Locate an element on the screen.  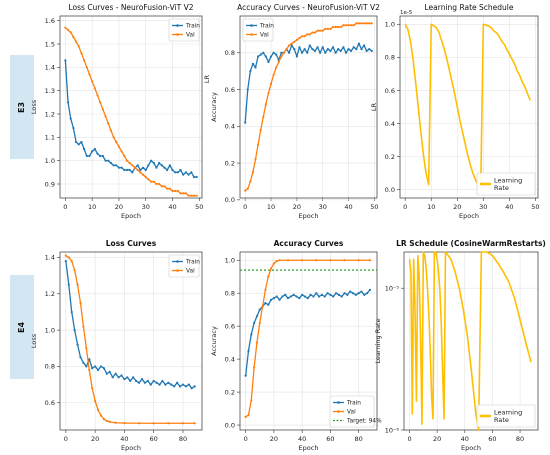
x-tick-label: 30 is located at coordinates (483, 207).